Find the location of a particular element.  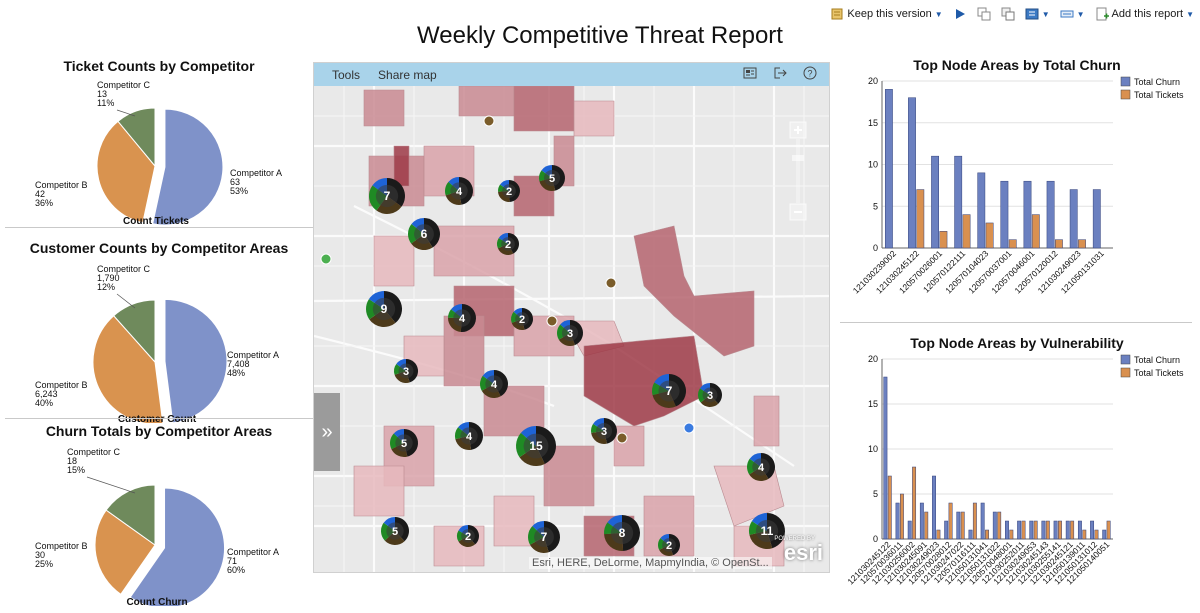

copy-button is located at coordinates (984, 14).